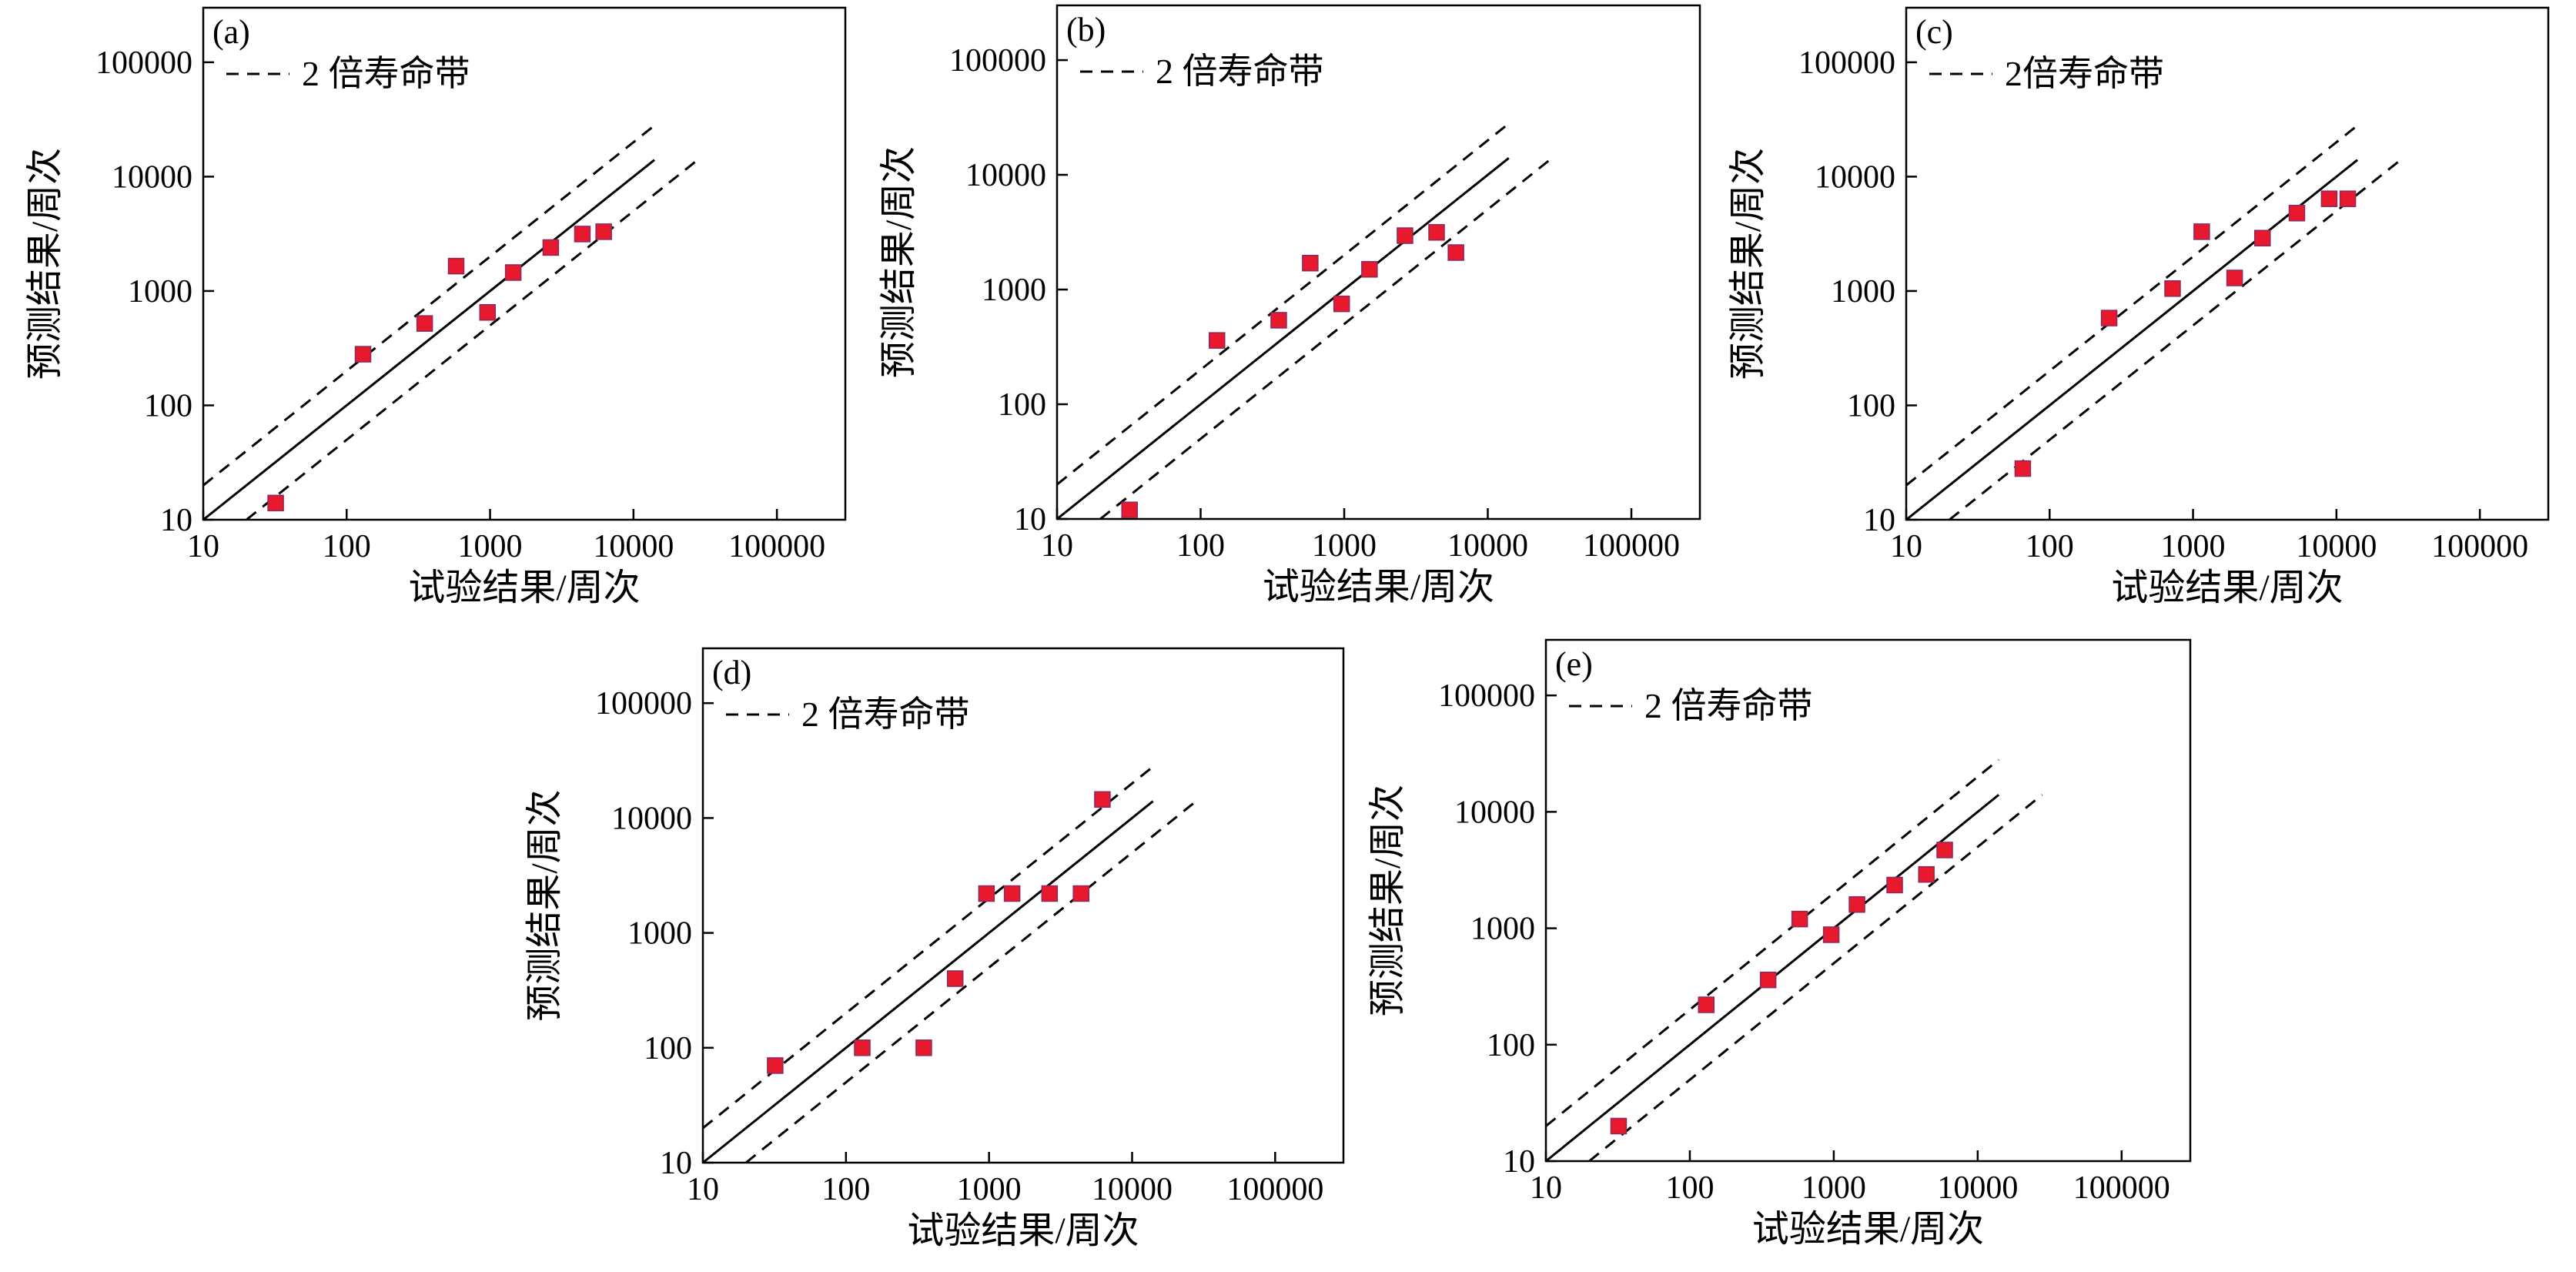  Describe the element at coordinates (731, 673) in the screenshot. I see `panel-label: (d)` at that location.